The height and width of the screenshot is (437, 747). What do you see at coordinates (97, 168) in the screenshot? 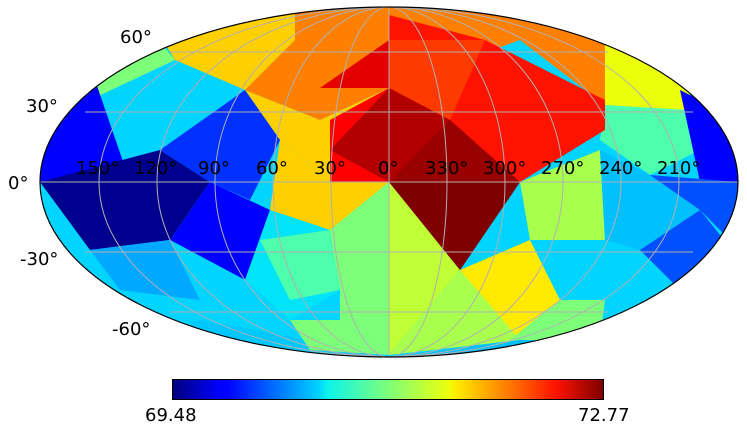
I see `lon-label: 150°` at bounding box center [97, 168].